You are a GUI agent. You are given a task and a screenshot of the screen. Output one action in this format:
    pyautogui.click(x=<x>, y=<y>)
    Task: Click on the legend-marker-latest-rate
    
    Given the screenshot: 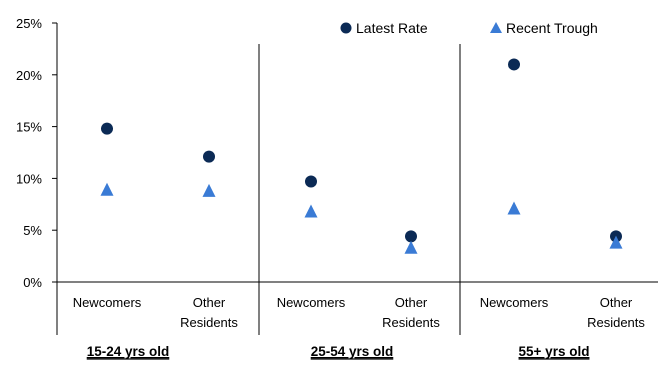 What is the action you would take?
    pyautogui.click(x=346, y=28)
    